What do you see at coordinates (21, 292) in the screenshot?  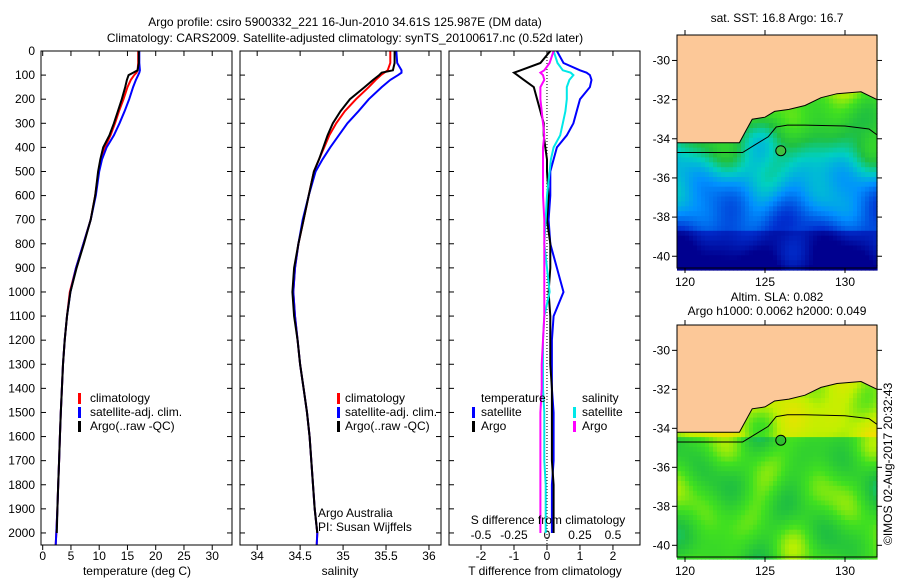 I see `y-tick-label: 1000` at bounding box center [21, 292].